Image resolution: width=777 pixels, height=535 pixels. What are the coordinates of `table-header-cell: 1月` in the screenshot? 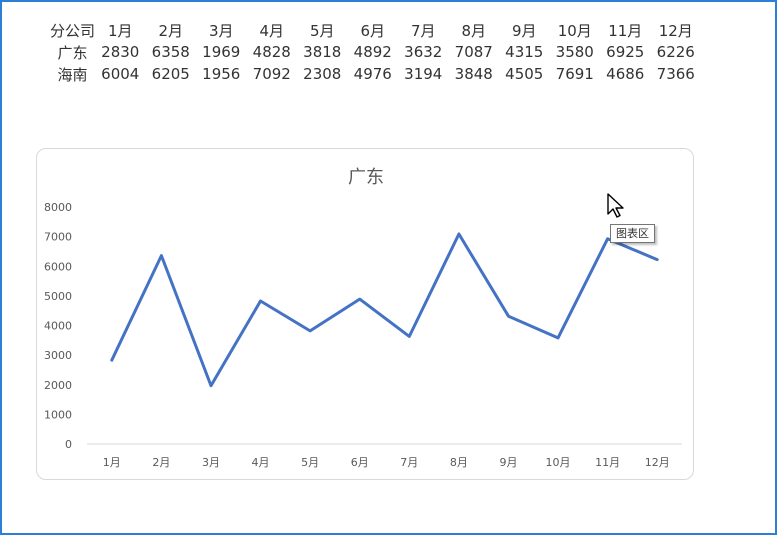 It's located at (120, 30).